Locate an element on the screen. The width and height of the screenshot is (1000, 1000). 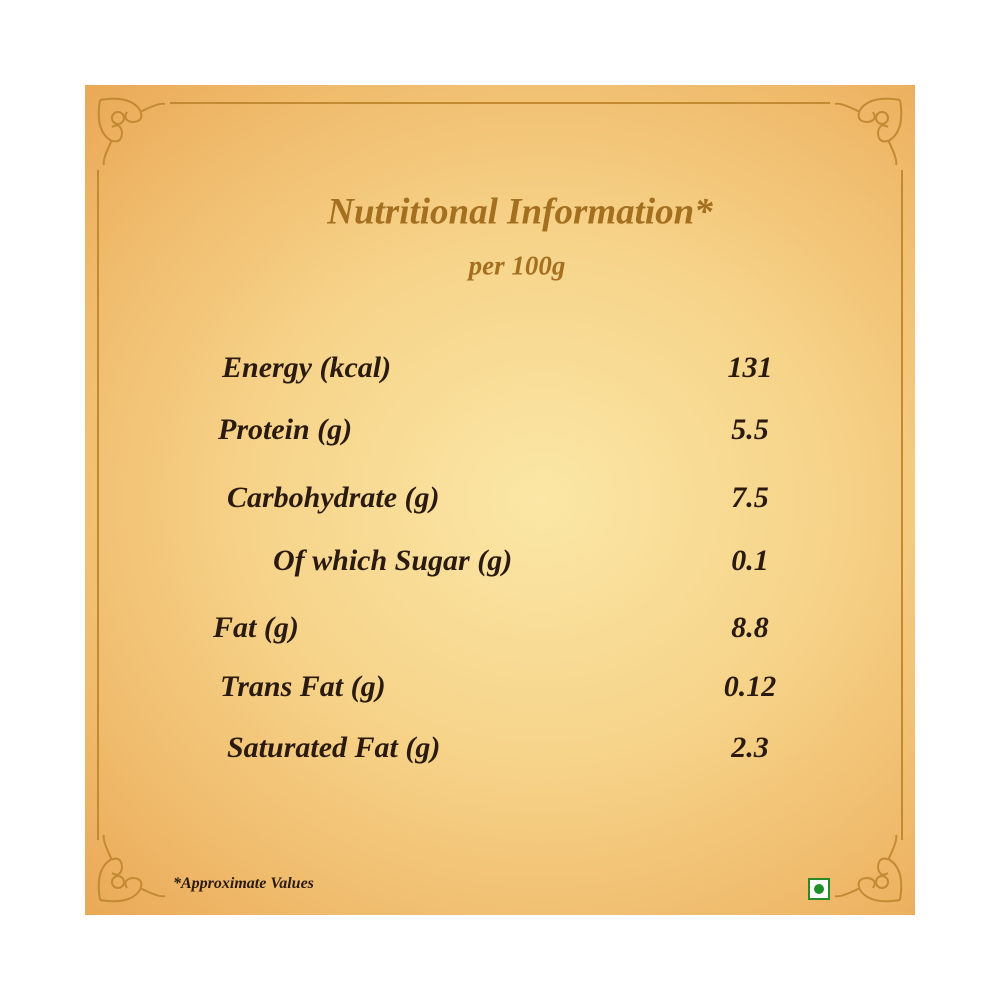
row-value: 5.5 is located at coordinates (750, 429).